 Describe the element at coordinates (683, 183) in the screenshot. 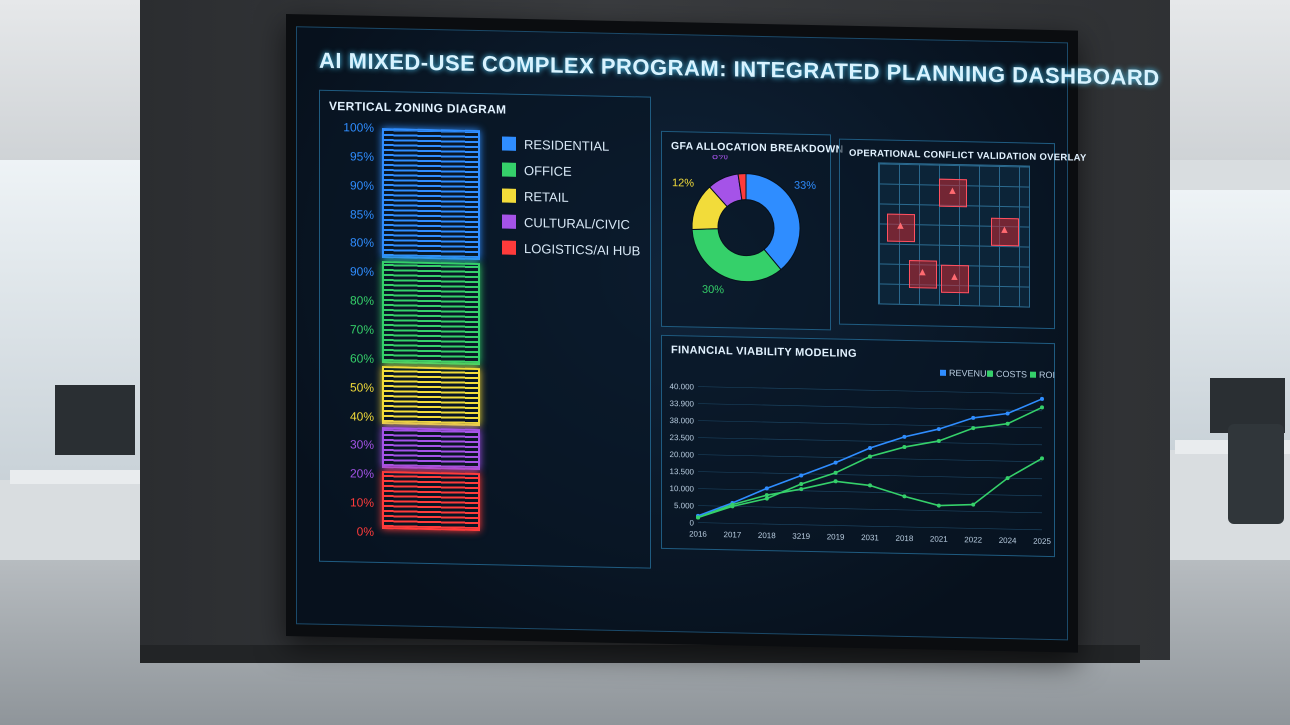

I see `donut-slice-label: 12%` at that location.